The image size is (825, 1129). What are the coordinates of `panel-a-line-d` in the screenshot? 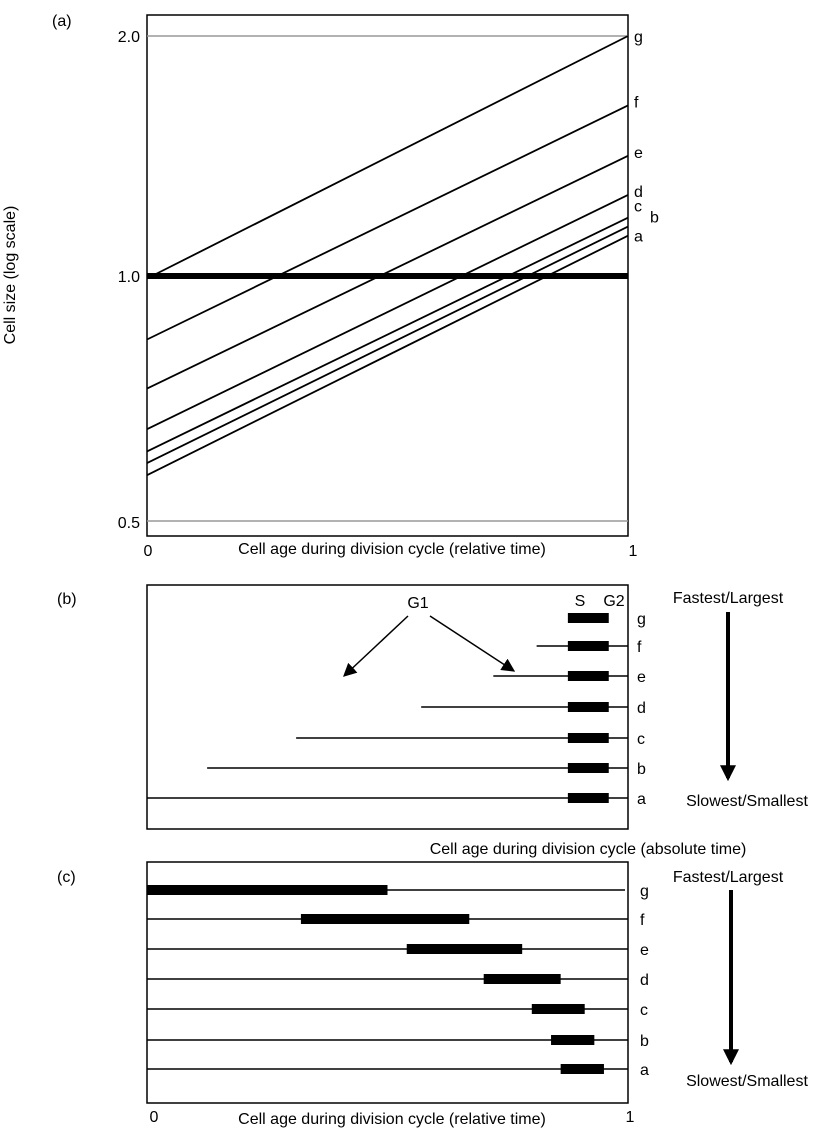 It's located at (387, 312).